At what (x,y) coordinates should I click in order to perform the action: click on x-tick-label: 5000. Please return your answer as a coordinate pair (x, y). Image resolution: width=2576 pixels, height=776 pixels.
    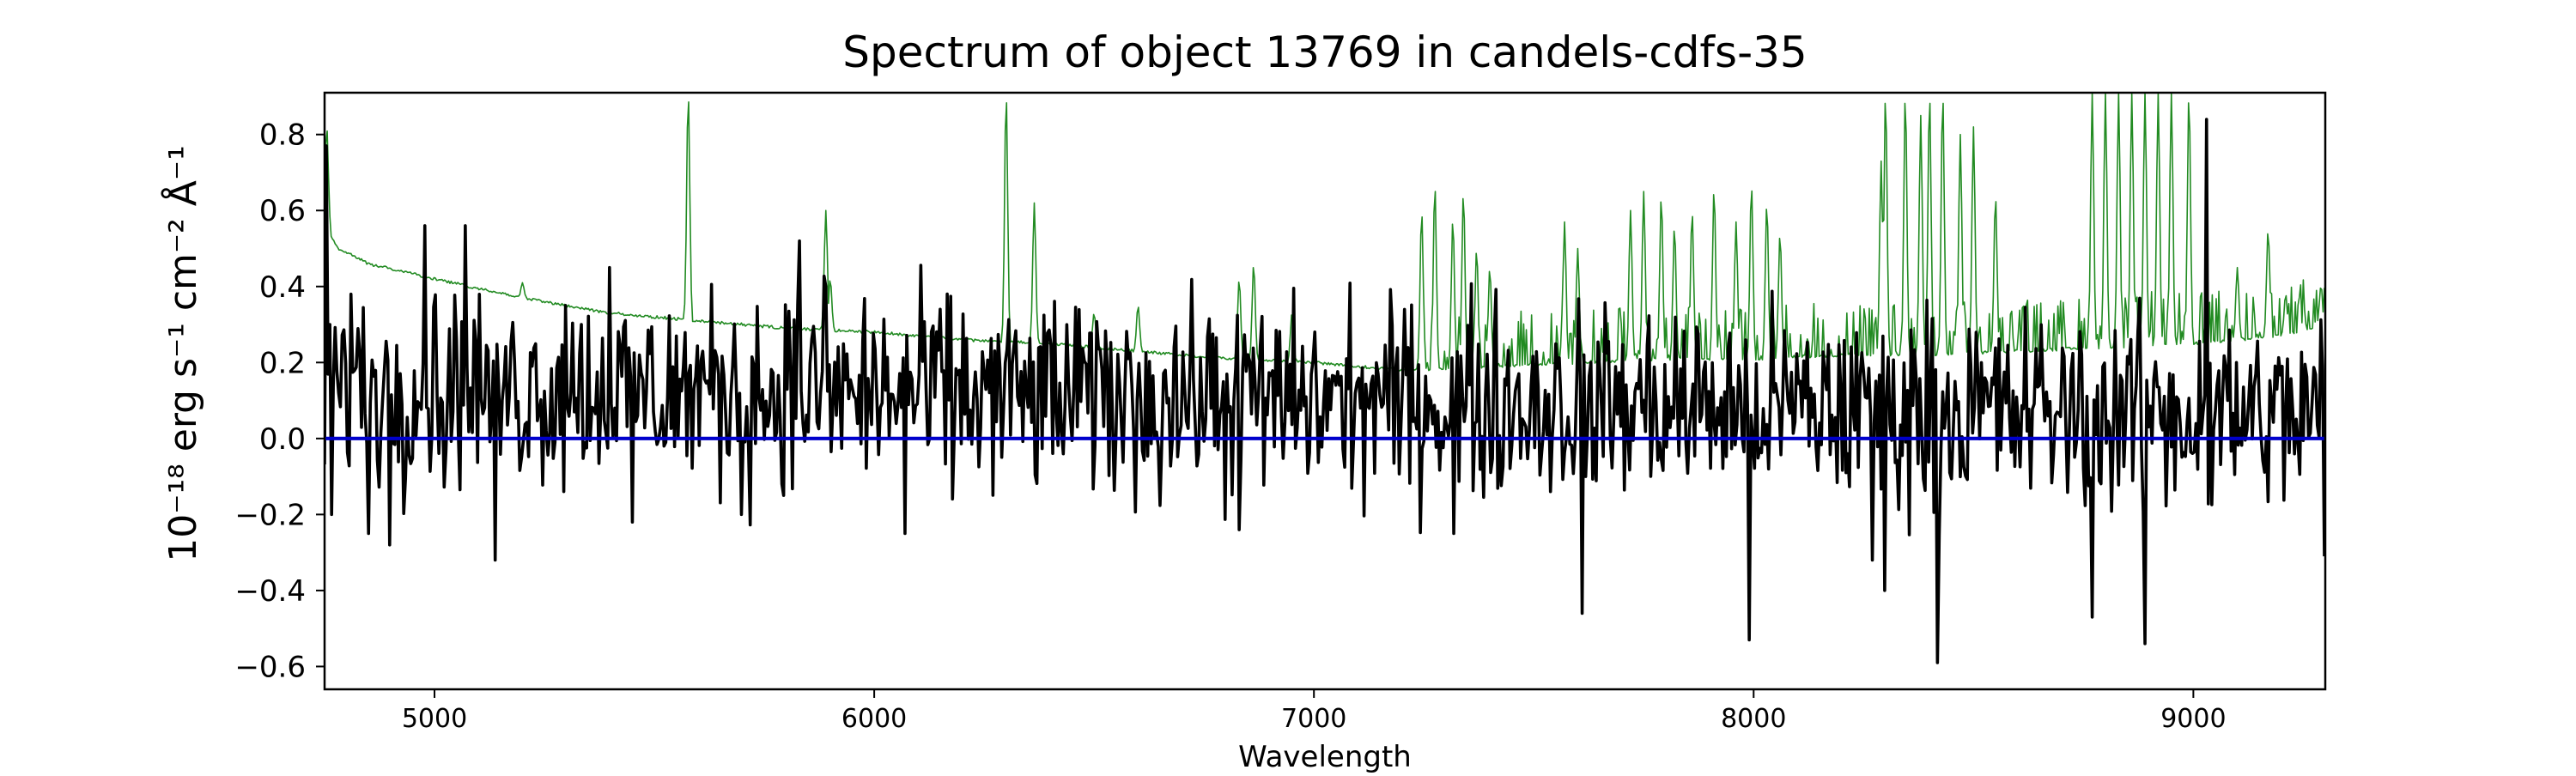
    Looking at the image, I should click on (434, 719).